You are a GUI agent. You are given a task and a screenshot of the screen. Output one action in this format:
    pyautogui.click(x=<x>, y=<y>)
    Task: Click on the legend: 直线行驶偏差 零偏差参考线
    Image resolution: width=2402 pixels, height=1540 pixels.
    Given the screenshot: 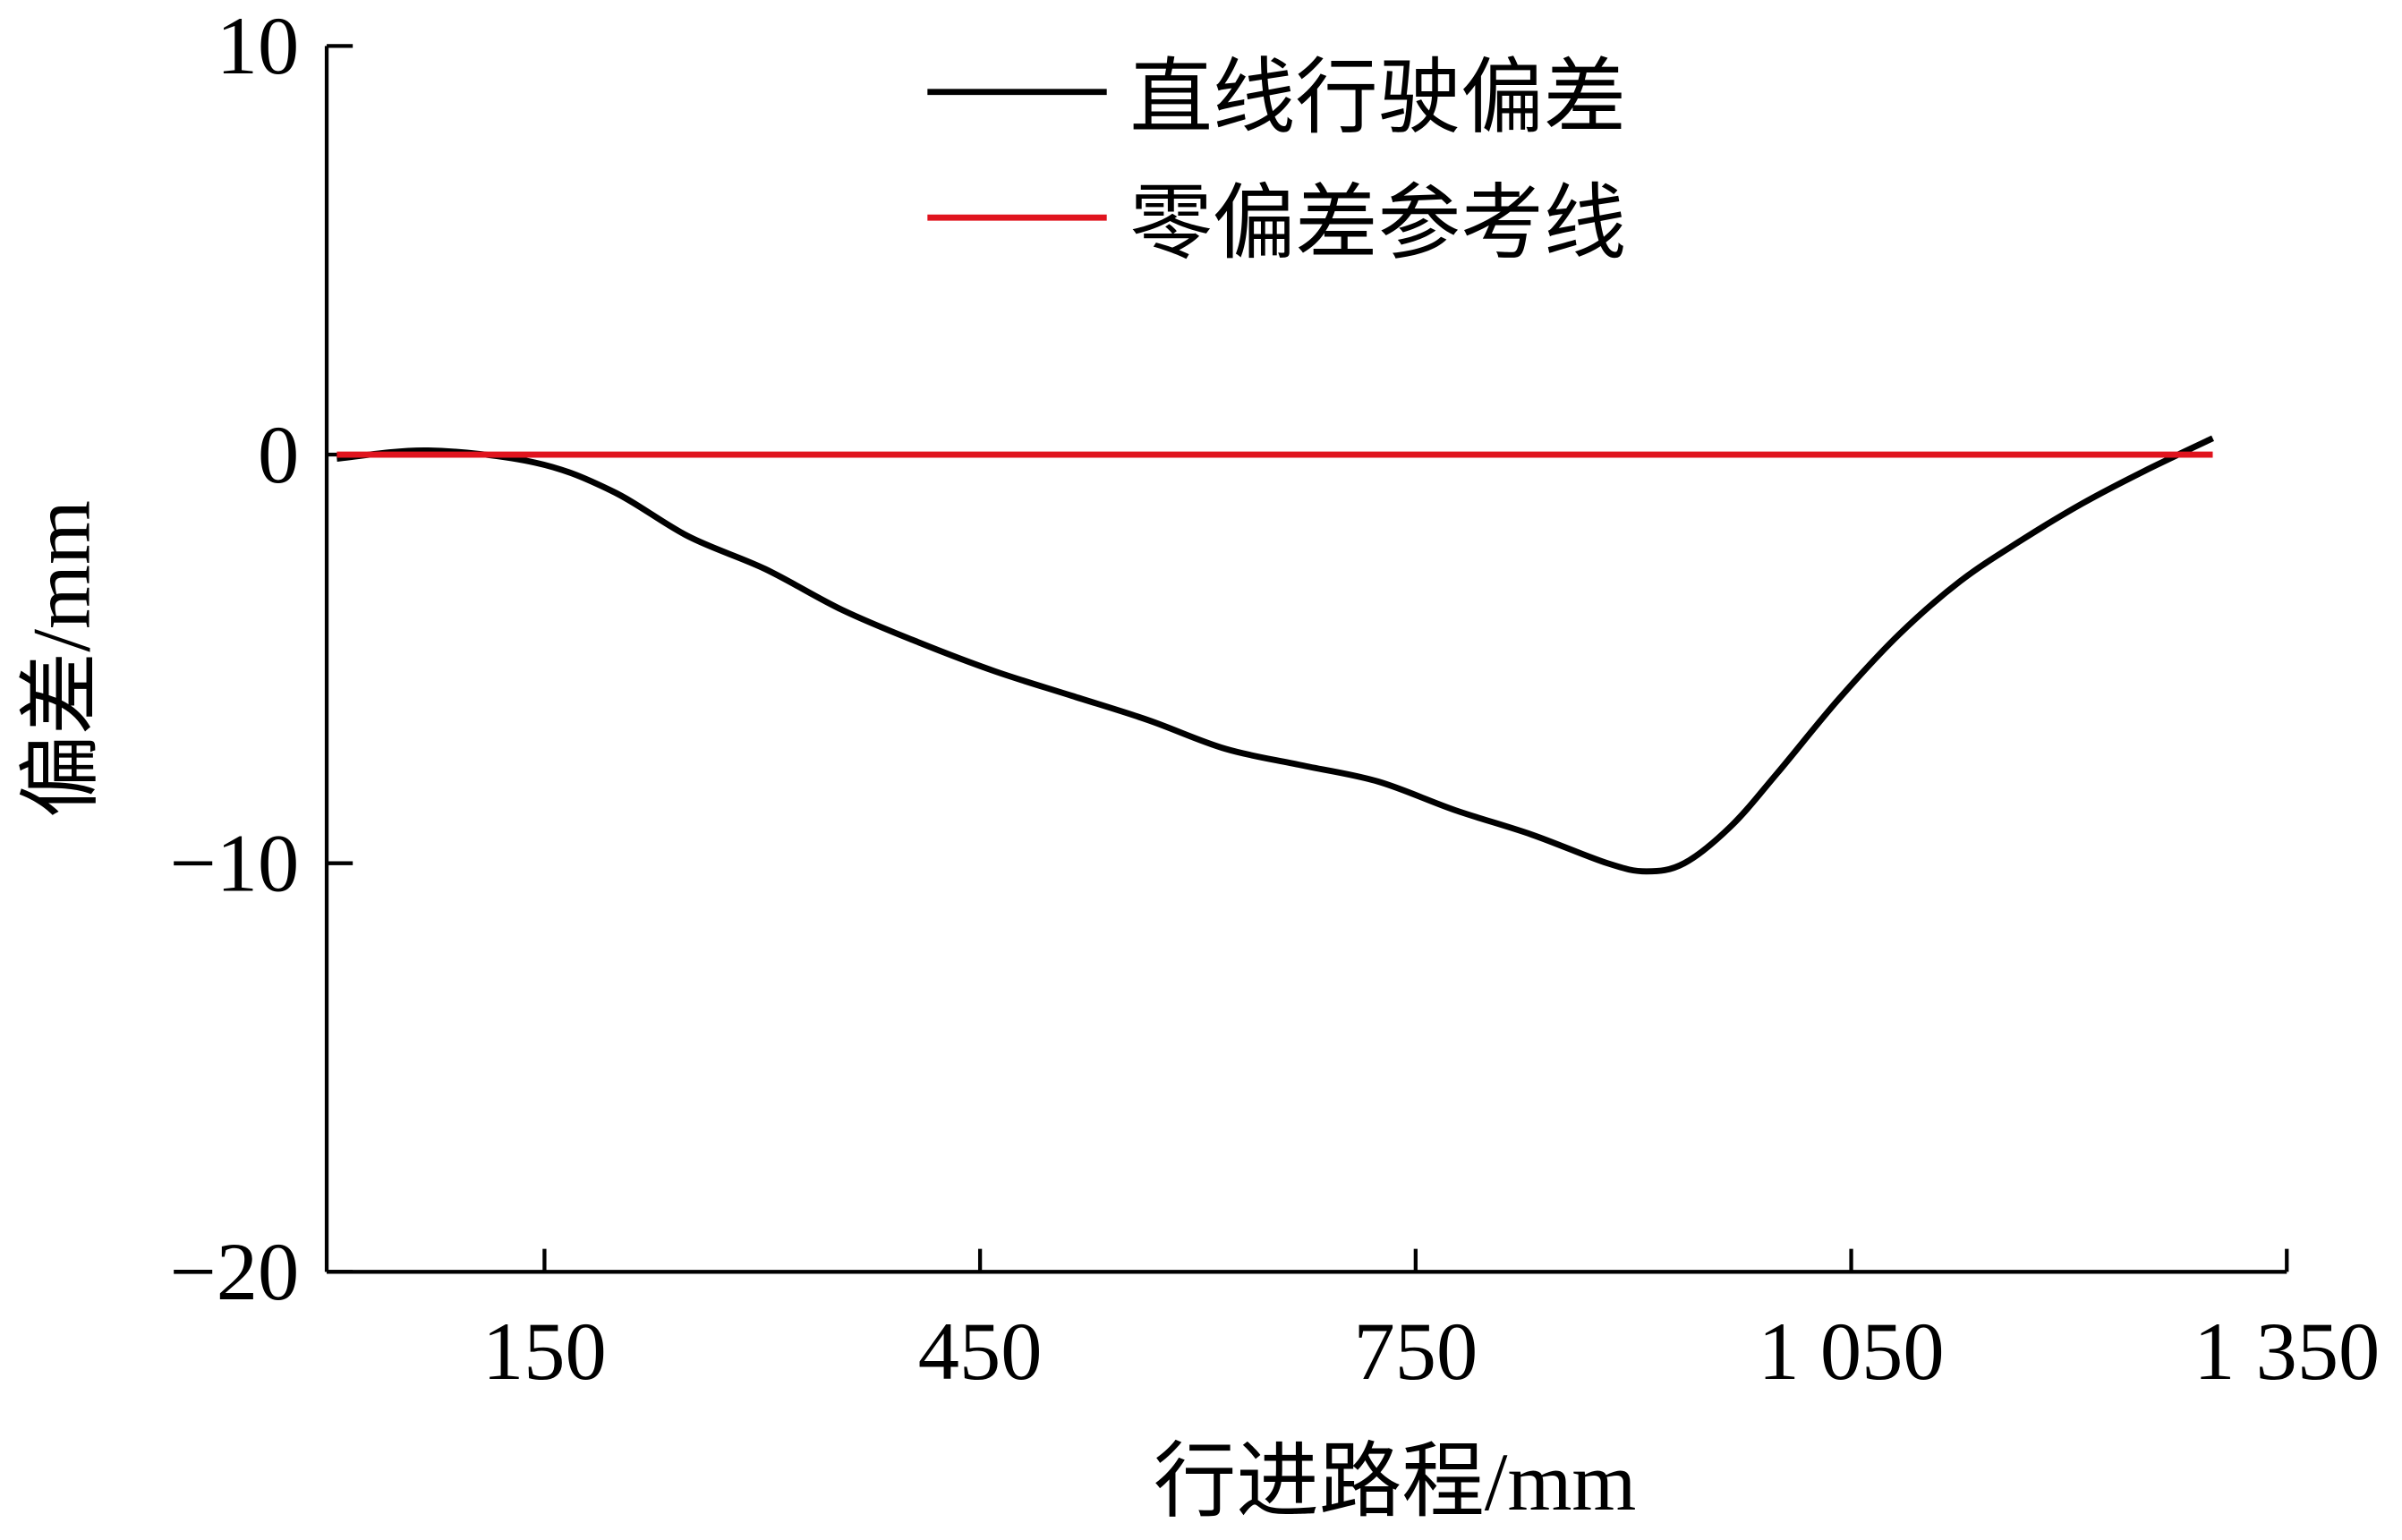 What is the action you would take?
    pyautogui.click(x=1276, y=161)
    